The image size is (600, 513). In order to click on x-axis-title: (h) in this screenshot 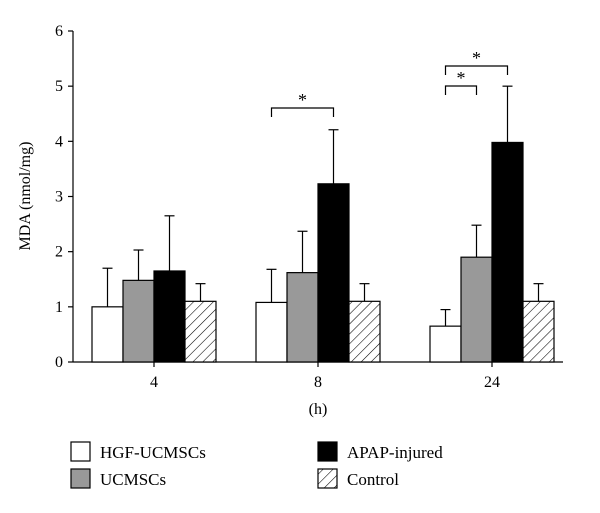, I will do `click(318, 409)`.